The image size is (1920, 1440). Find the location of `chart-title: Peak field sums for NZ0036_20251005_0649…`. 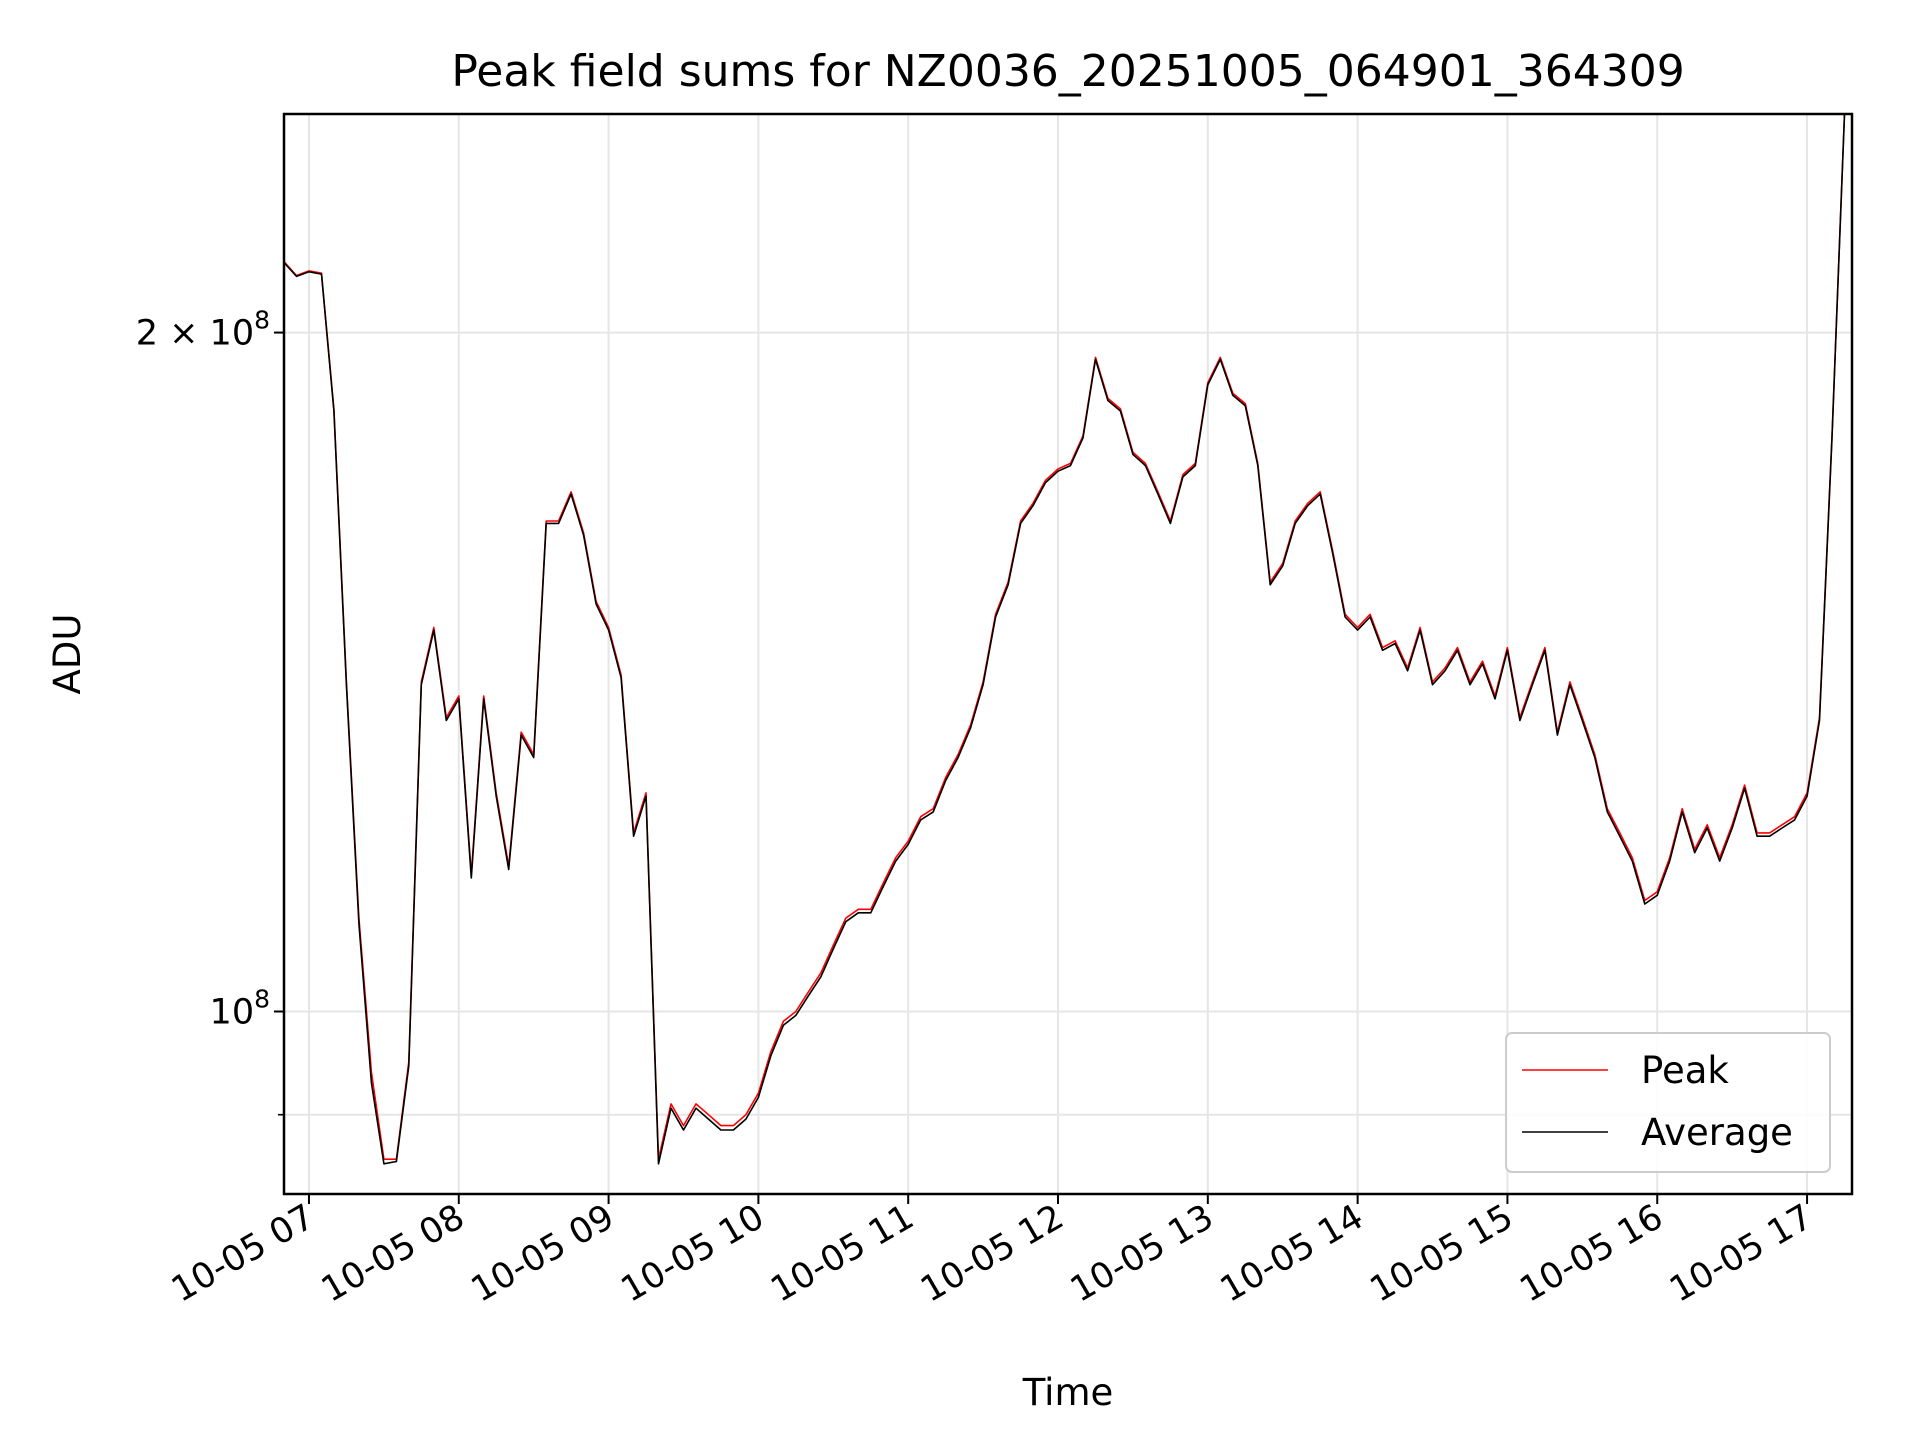

chart-title: Peak field sums for NZ0036_20251005_0649… is located at coordinates (1067, 71).